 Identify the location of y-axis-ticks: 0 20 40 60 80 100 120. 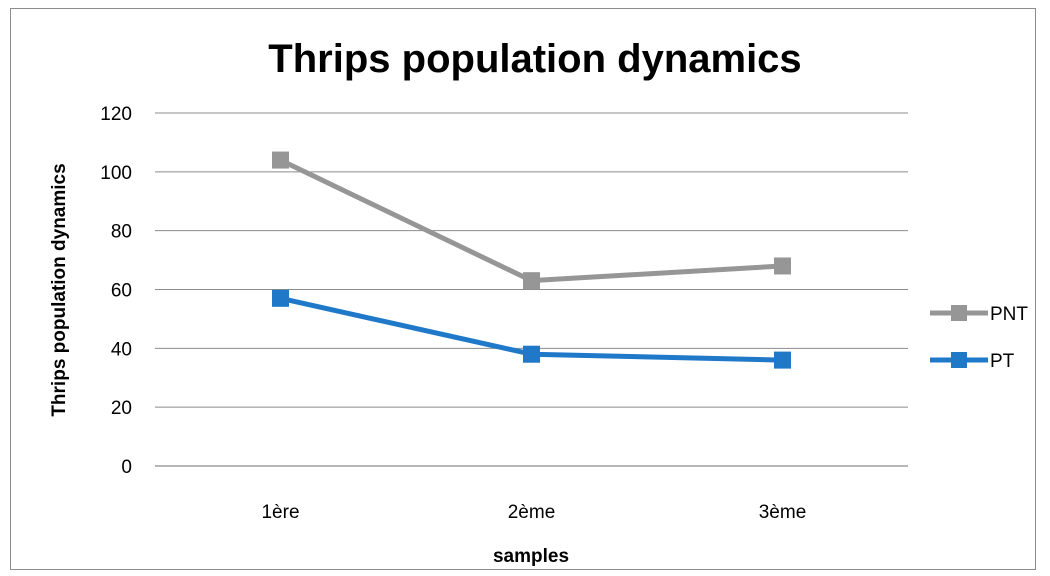
(116, 291).